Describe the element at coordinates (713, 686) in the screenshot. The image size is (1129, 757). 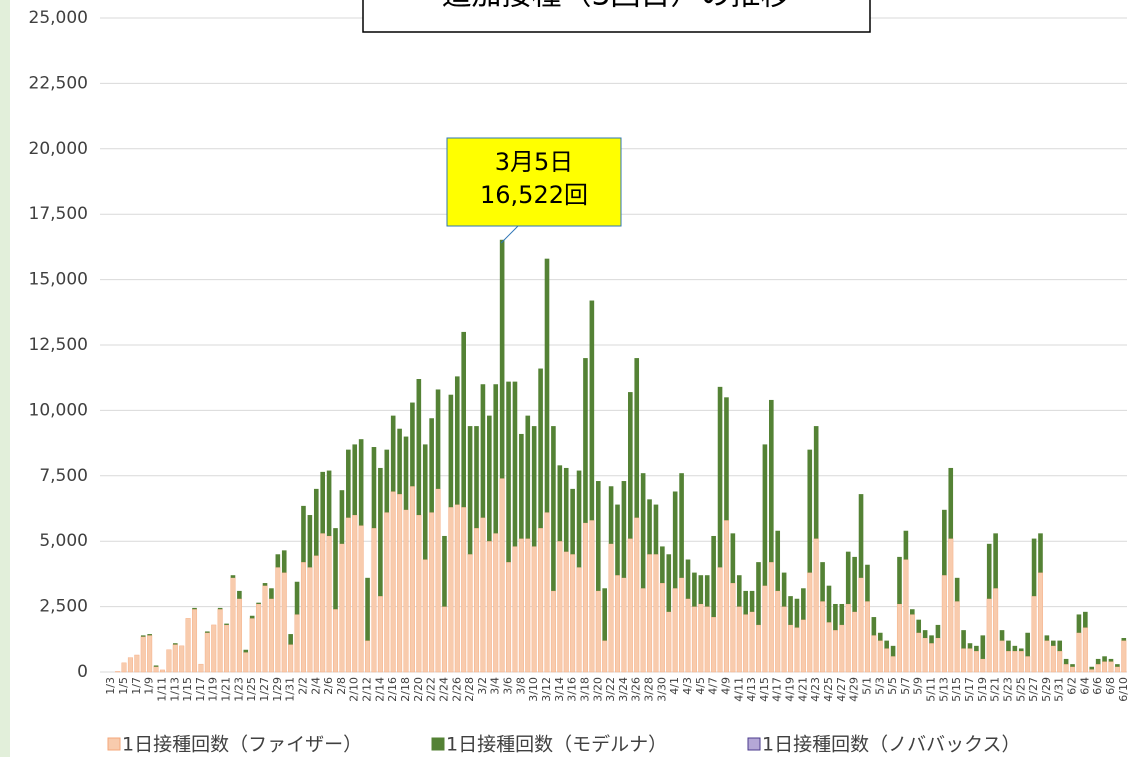
I see `x-tick-label: 4/7` at that location.